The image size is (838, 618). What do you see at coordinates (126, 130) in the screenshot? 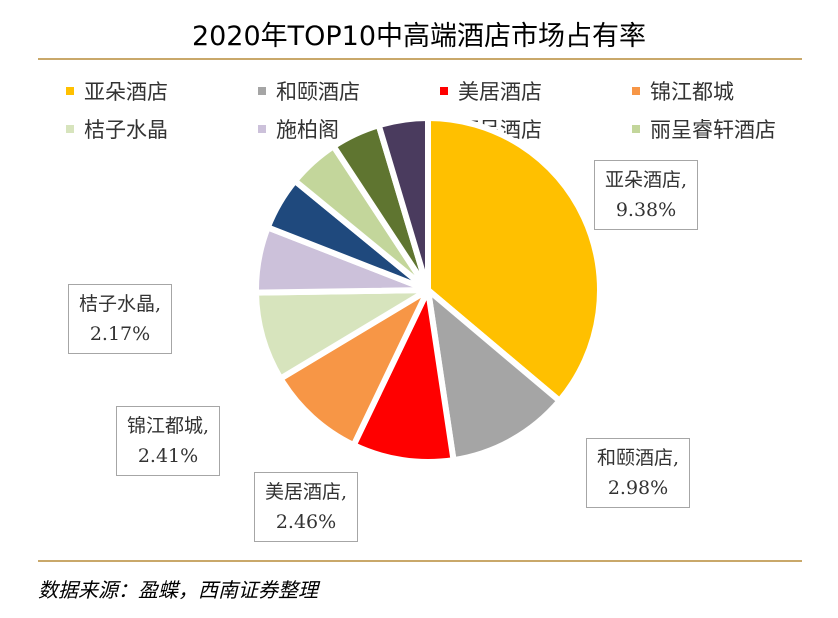
I see `legend-label: 桔子水晶` at bounding box center [126, 130].